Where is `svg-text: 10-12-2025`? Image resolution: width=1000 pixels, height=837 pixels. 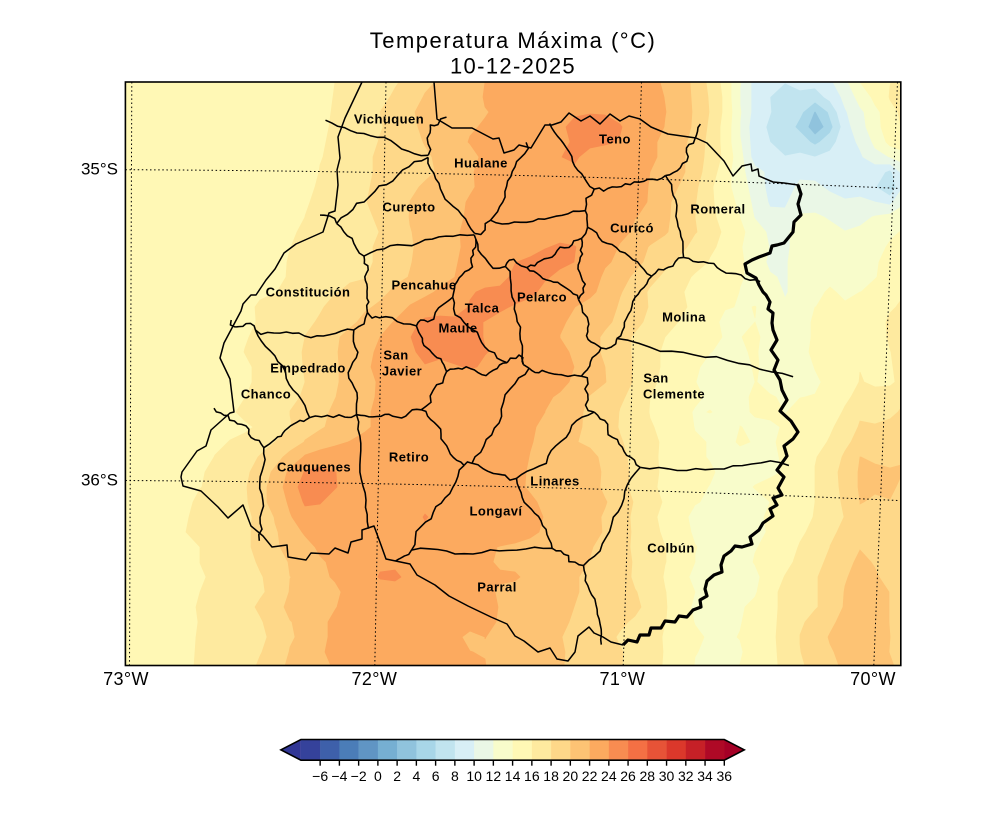
svg-text: 10-12-2025 is located at coordinates (513, 66).